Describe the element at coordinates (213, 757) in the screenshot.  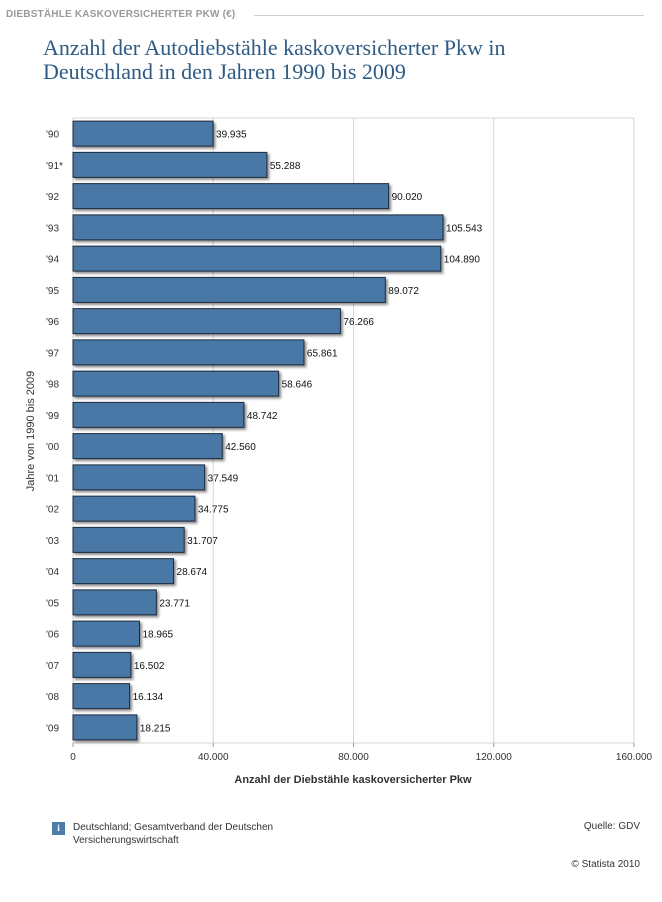
I see `x-tick-label: 40.000` at that location.